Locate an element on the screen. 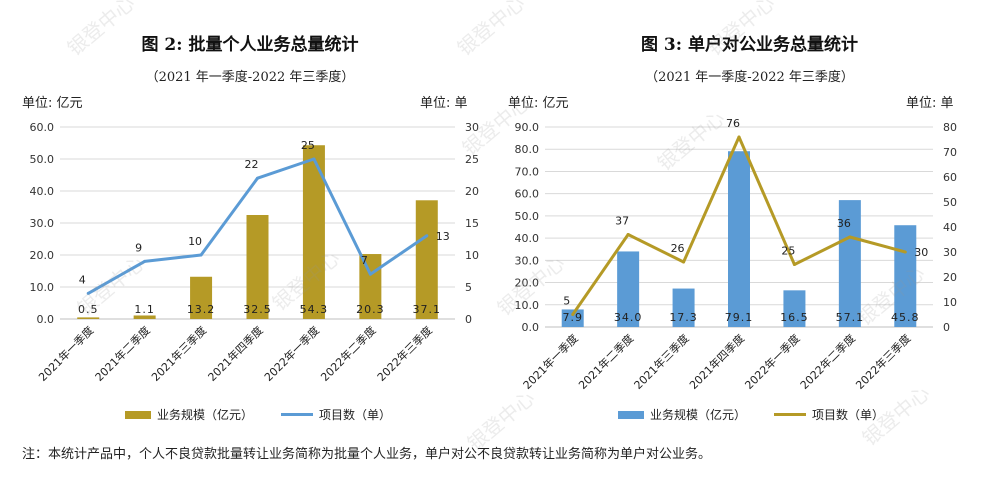 The width and height of the screenshot is (999, 479). left-tick-label: 70.0 is located at coordinates (527, 171).